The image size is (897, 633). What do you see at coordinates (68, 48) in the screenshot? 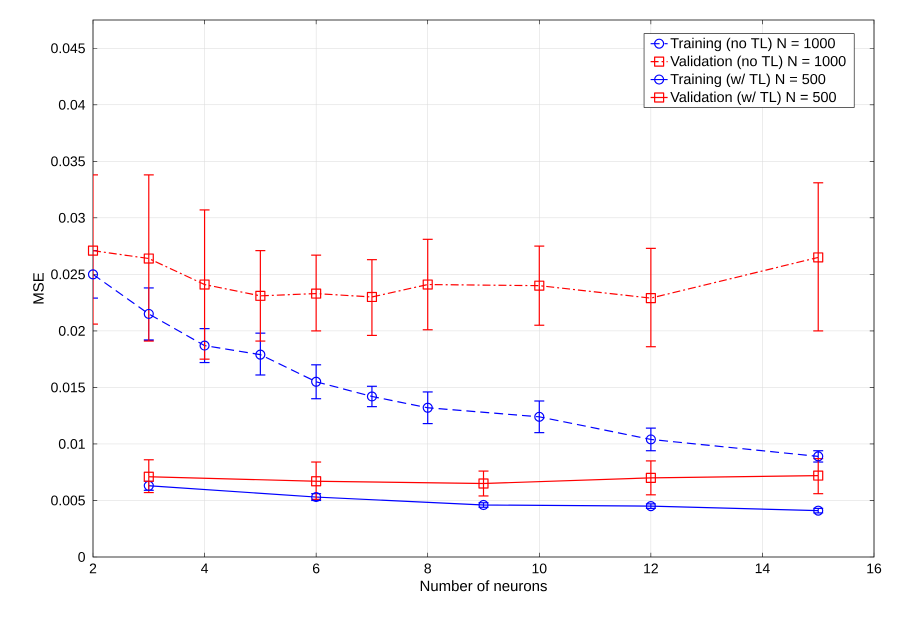
I see `y-tick-label: 0.045` at bounding box center [68, 48].